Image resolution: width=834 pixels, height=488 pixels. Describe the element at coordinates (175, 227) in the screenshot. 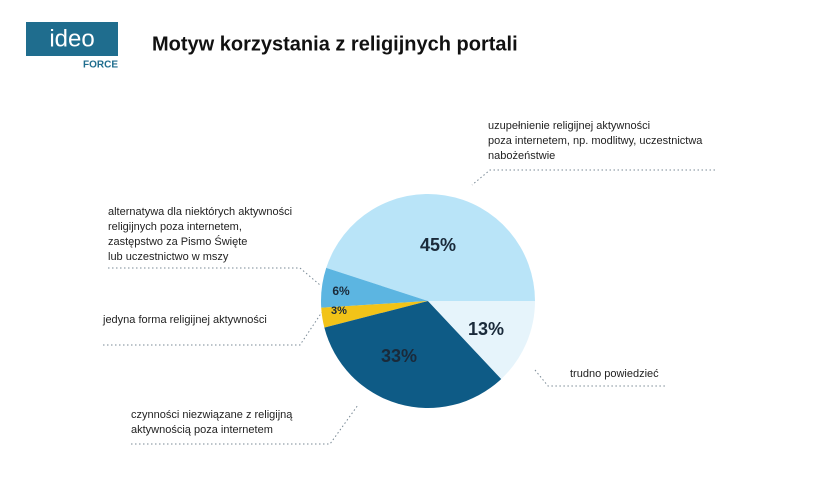

I see `category-label: religijnych poza internetem,` at that location.